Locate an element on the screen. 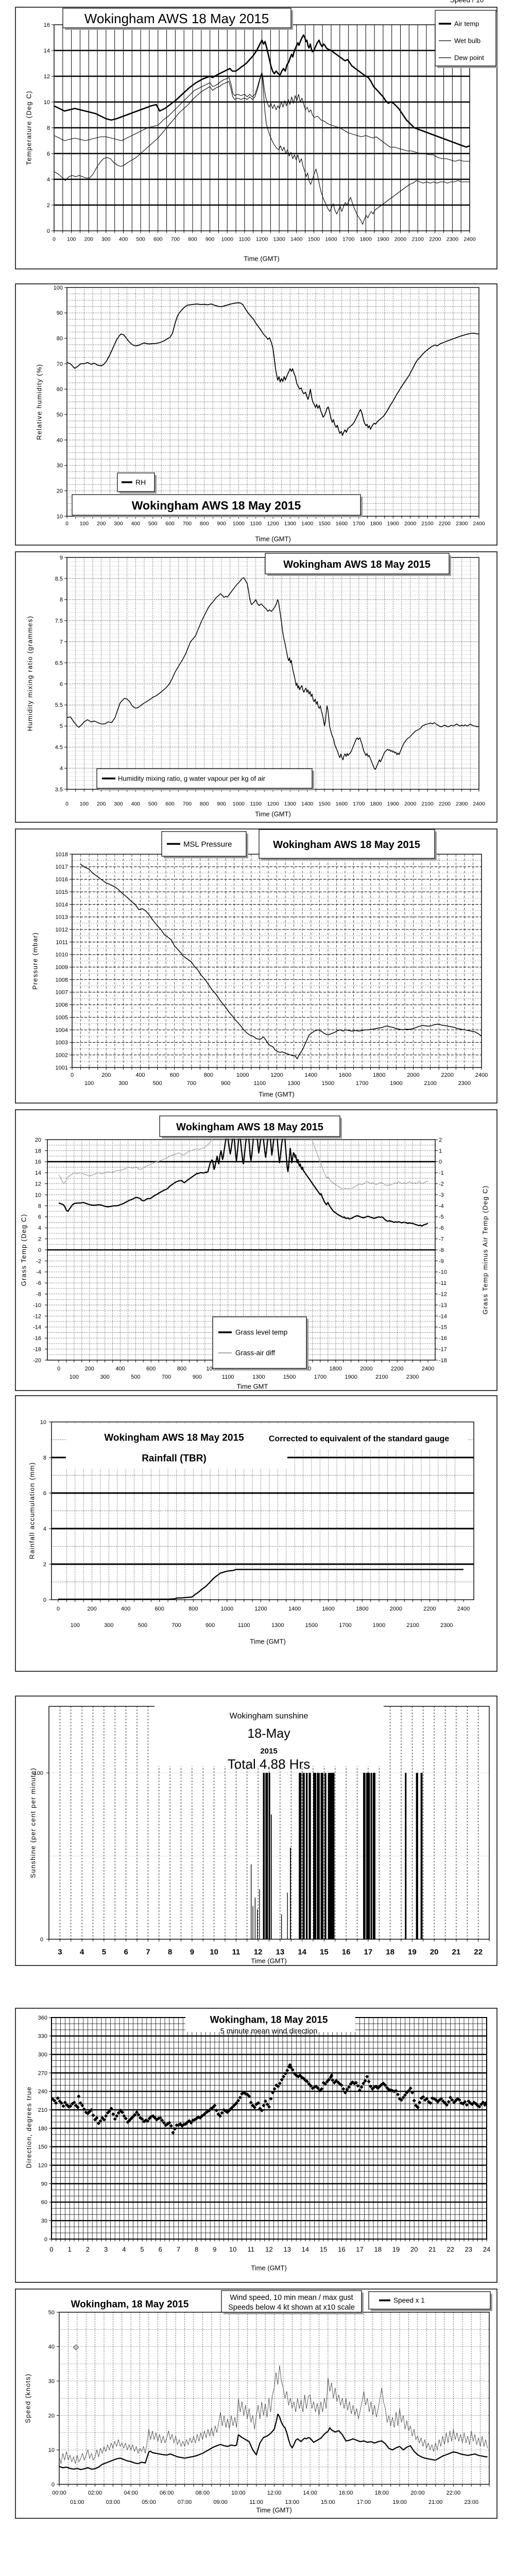 Image resolution: width=515 pixels, height=2576 pixels. y-tick-label: 60 is located at coordinates (44, 2202).